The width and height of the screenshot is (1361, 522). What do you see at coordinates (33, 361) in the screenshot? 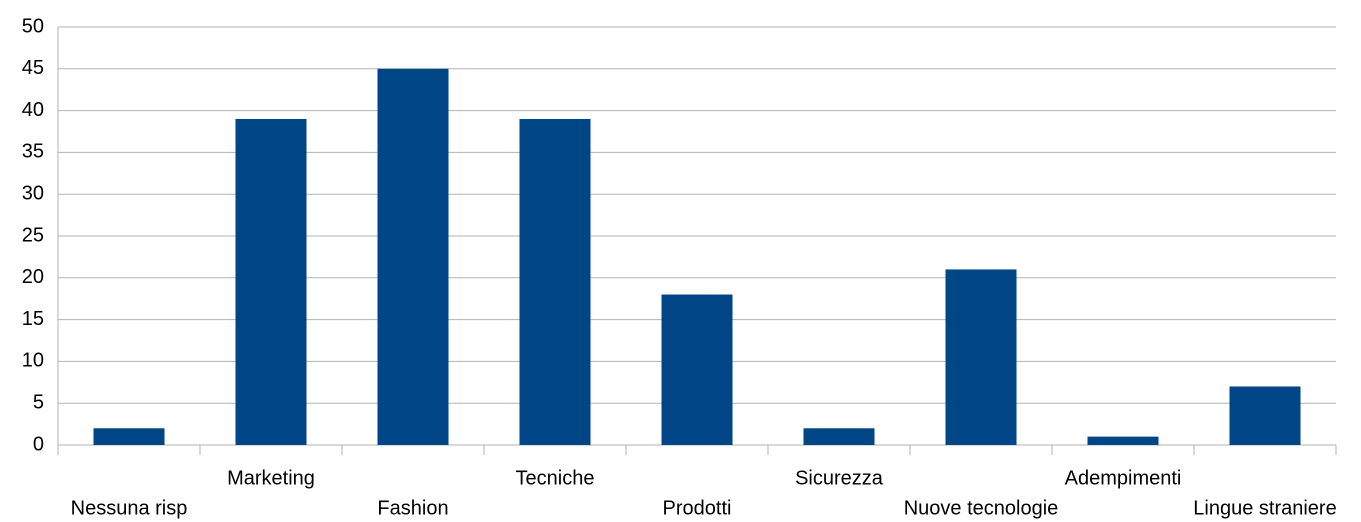
I see `y-tick-label: 10` at bounding box center [33, 361].